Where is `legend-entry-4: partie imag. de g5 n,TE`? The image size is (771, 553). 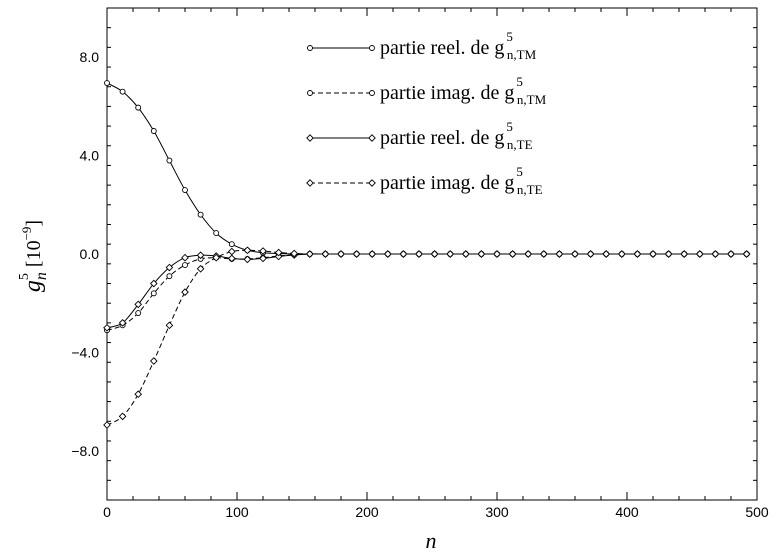 legend-entry-4: partie imag. de g5 n,TE is located at coordinates (424, 180).